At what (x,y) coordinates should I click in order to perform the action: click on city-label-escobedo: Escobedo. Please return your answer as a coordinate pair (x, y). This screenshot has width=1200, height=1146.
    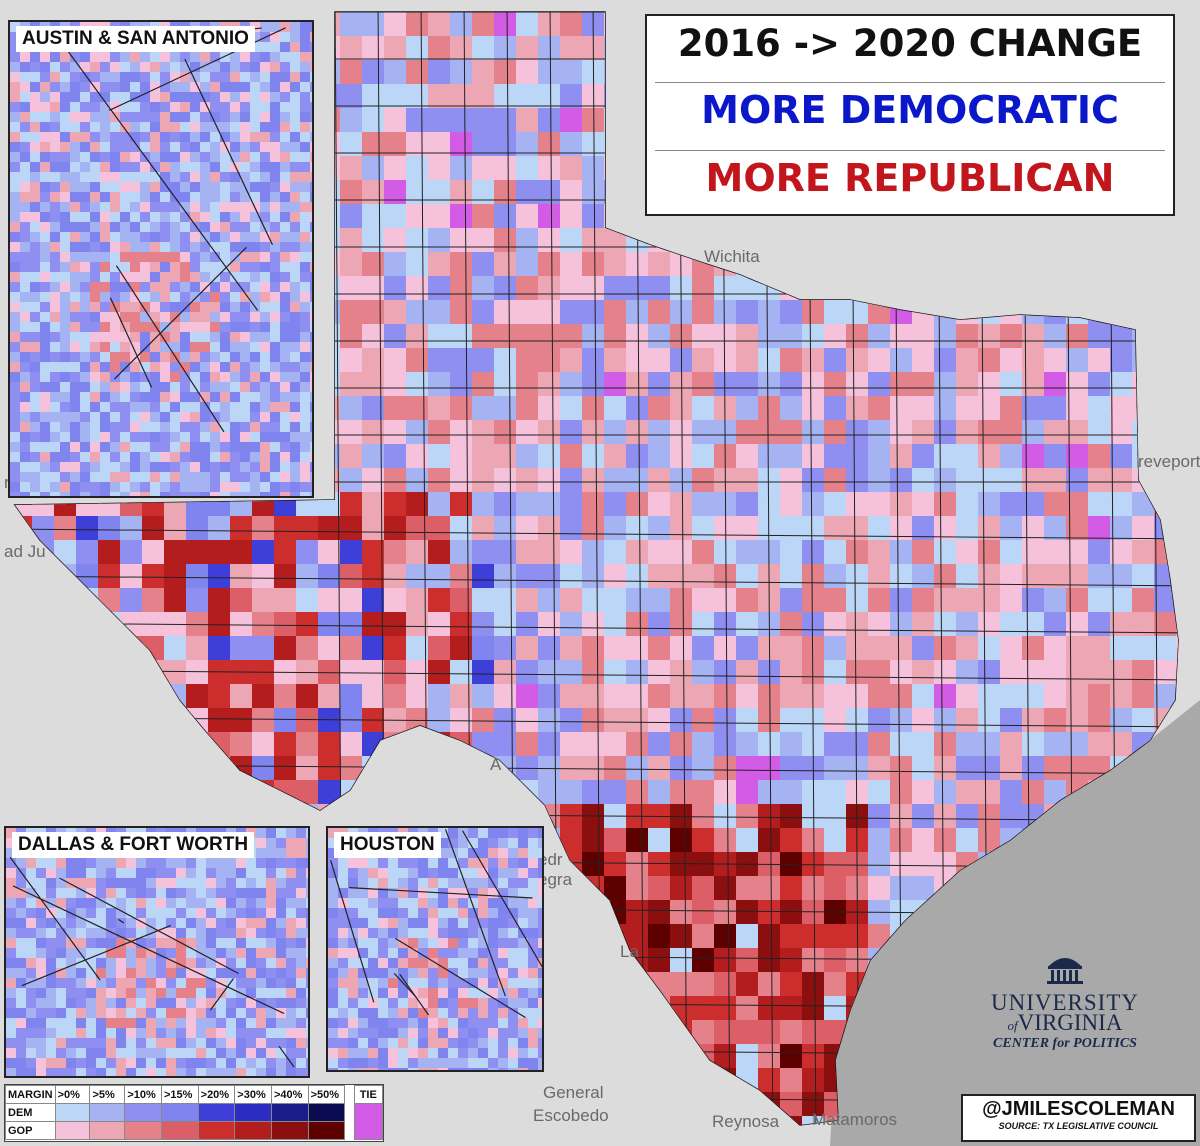
    Looking at the image, I should click on (571, 1115).